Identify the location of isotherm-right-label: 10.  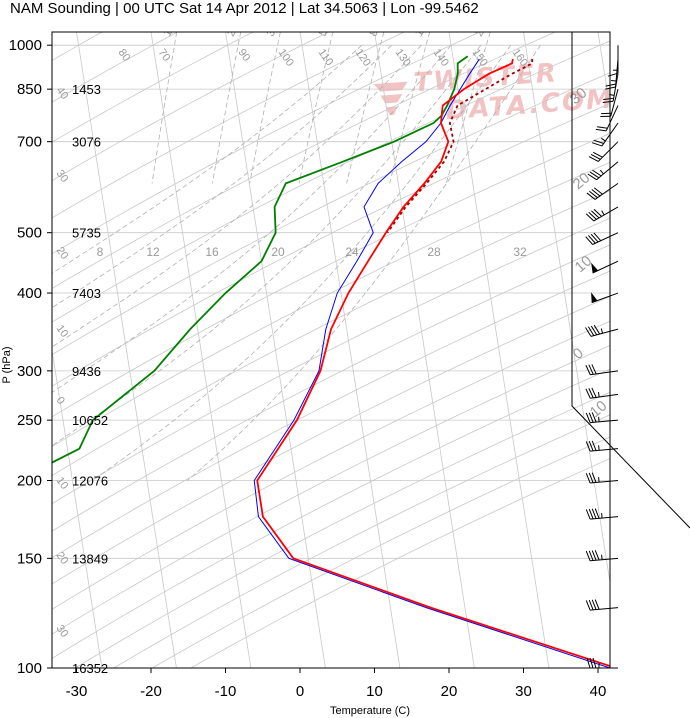
(599, 409).